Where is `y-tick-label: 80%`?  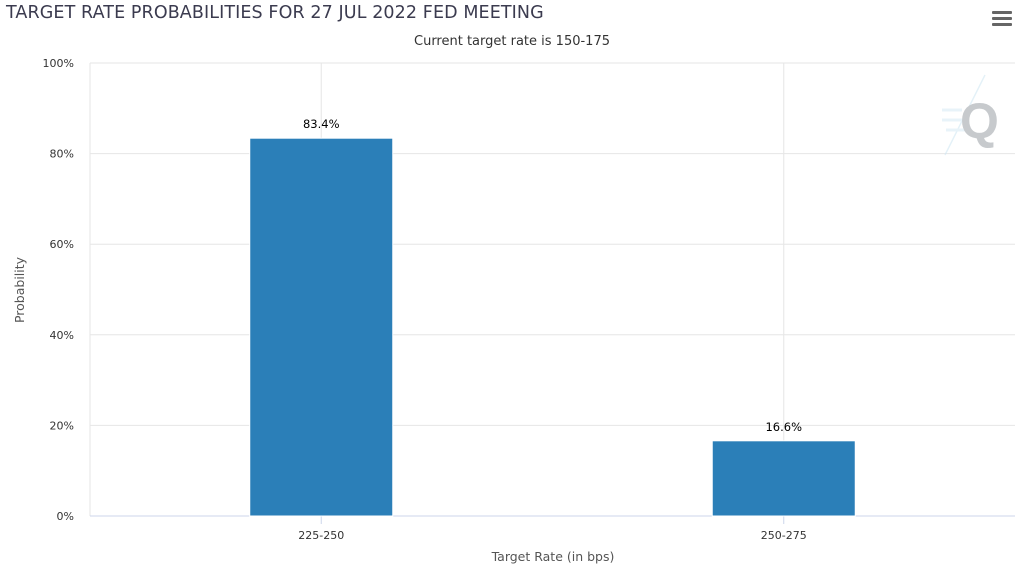 y-tick-label: 80% is located at coordinates (62, 154).